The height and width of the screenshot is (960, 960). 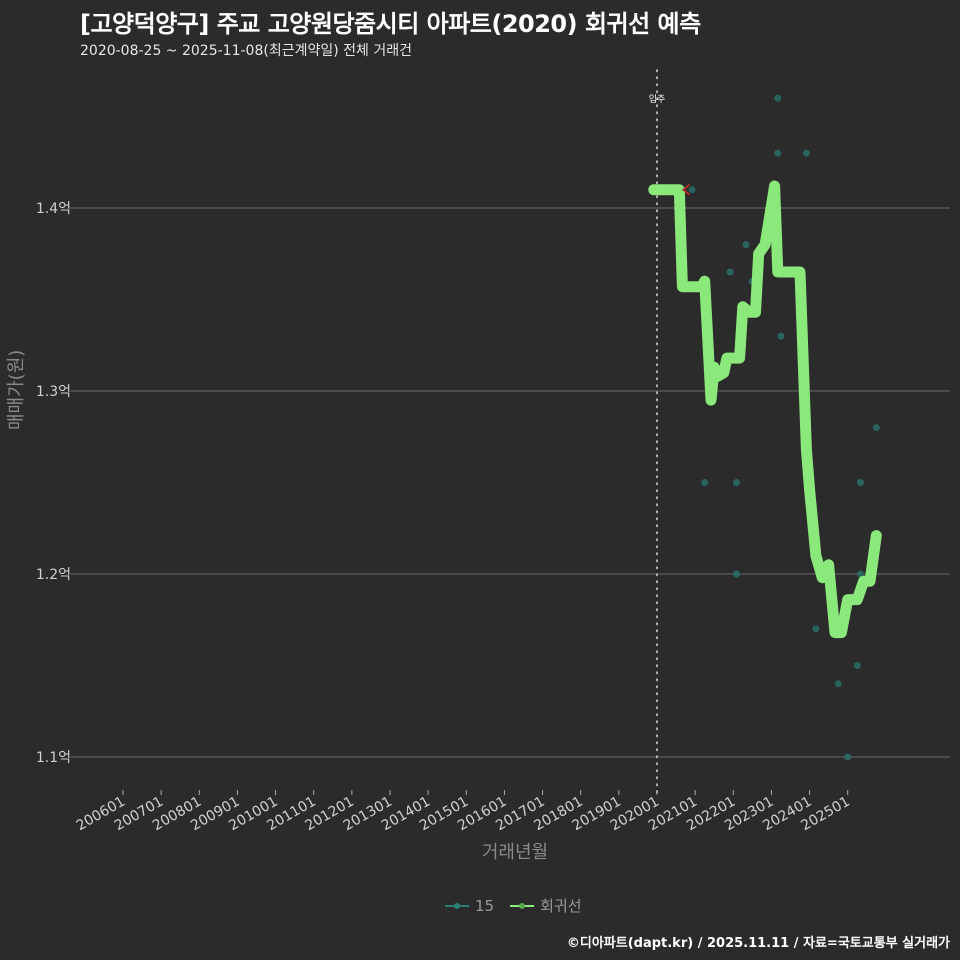 I want to click on svg-text: 입주, so click(x=657, y=99).